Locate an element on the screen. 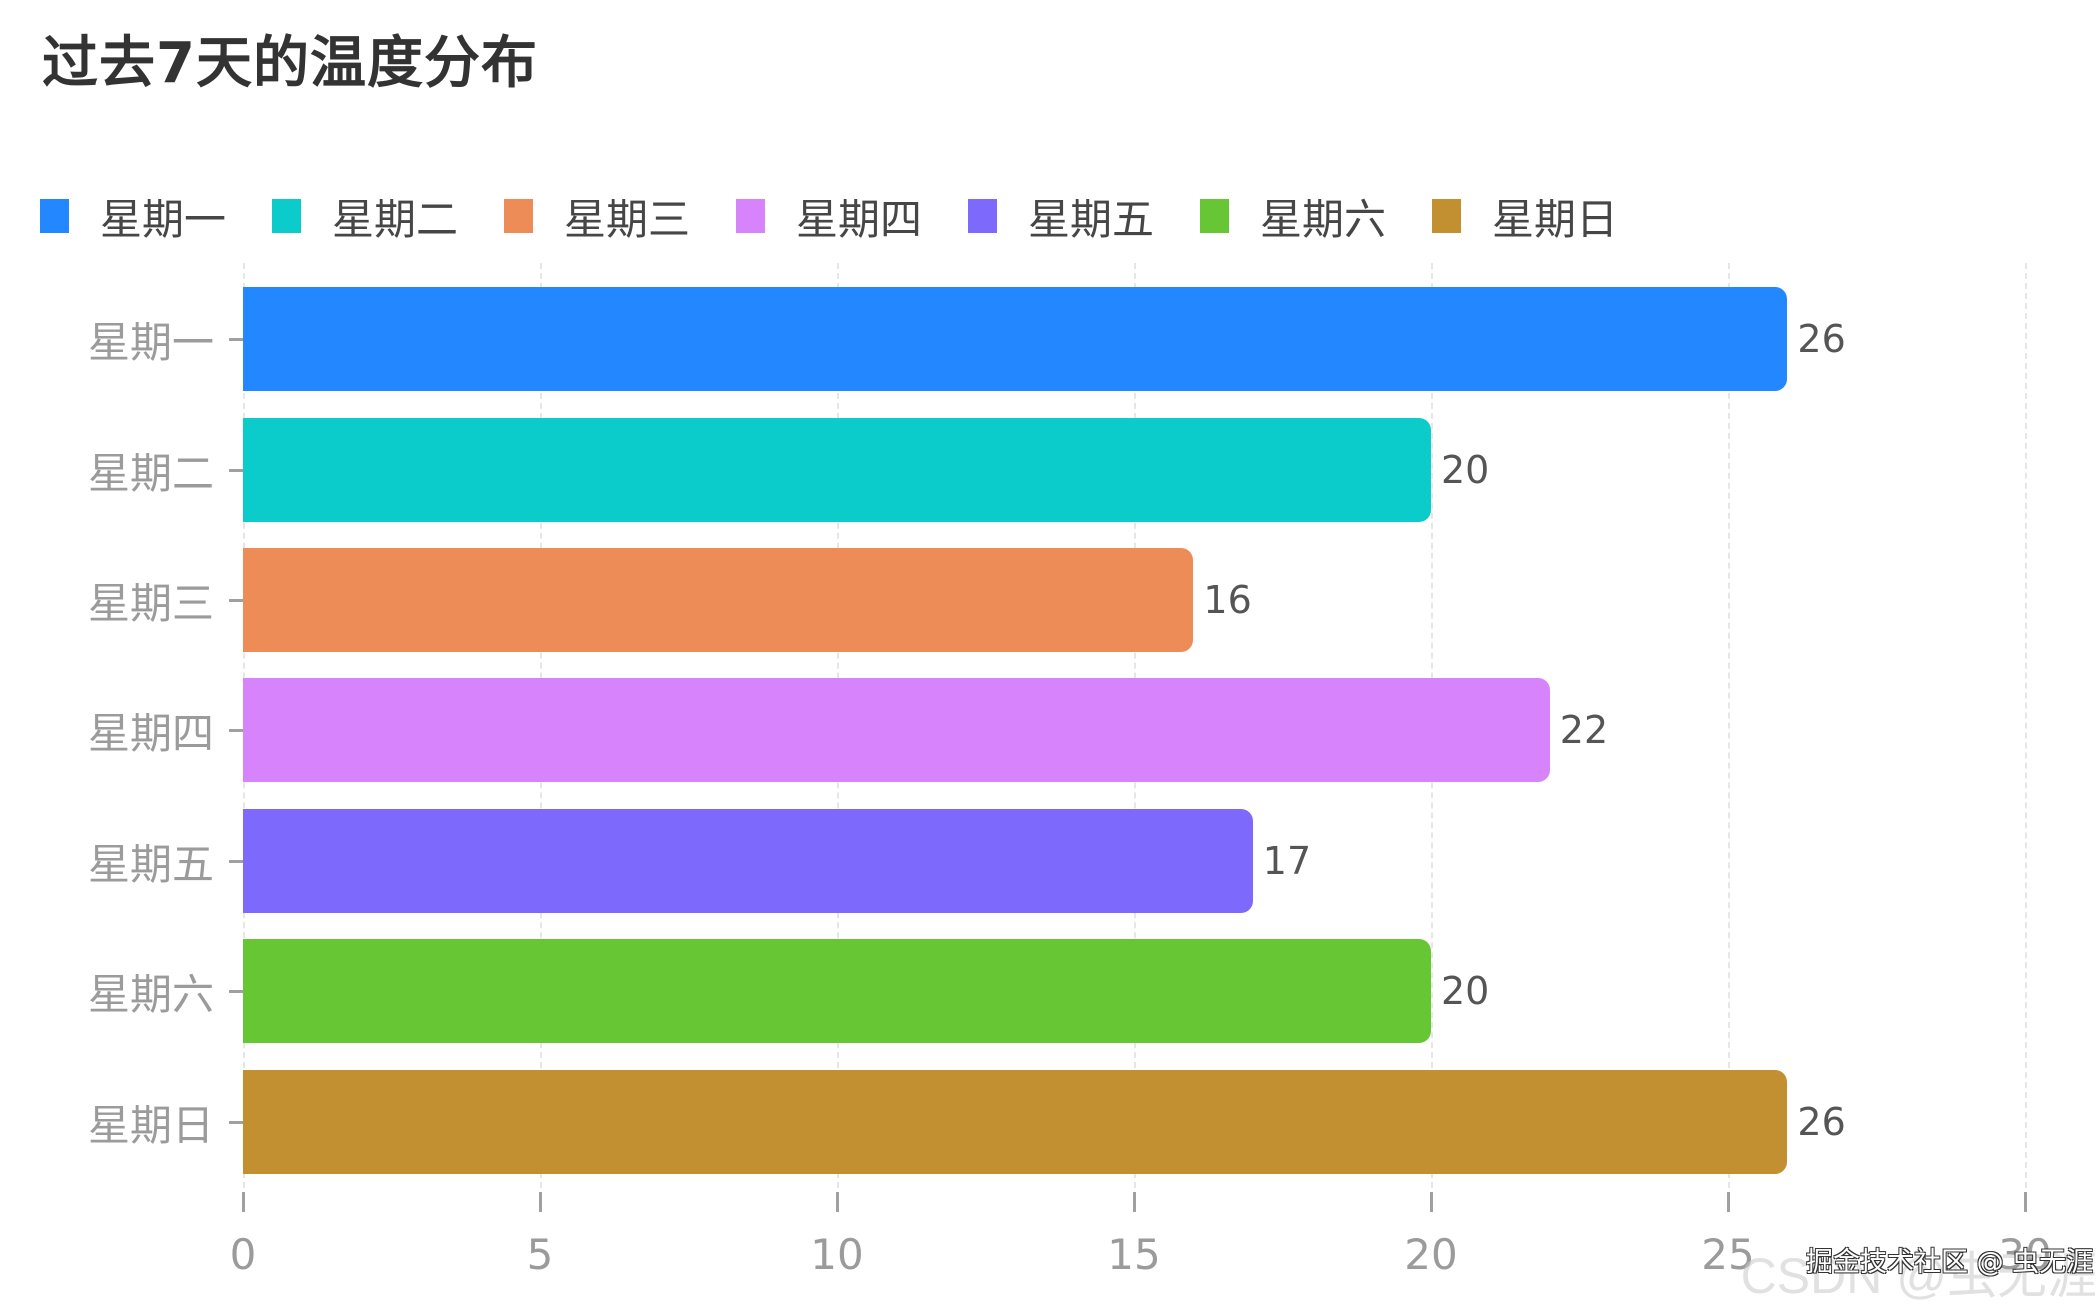 This screenshot has width=2097, height=1308. x-axis-label: 20 is located at coordinates (1431, 1254).